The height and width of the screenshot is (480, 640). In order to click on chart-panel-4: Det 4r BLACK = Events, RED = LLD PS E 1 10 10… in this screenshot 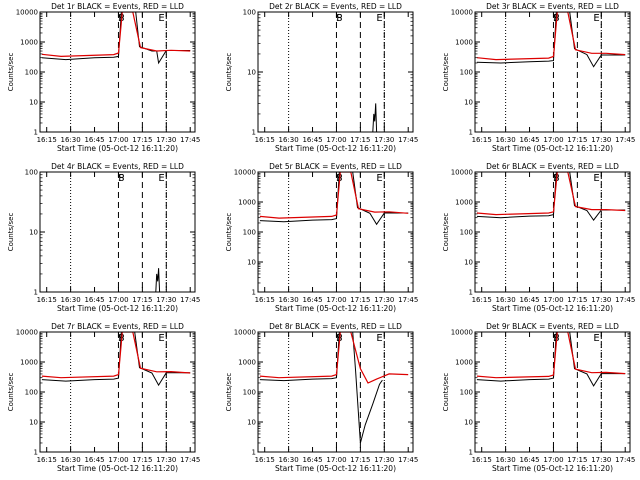, I will do `click(103, 237)`.